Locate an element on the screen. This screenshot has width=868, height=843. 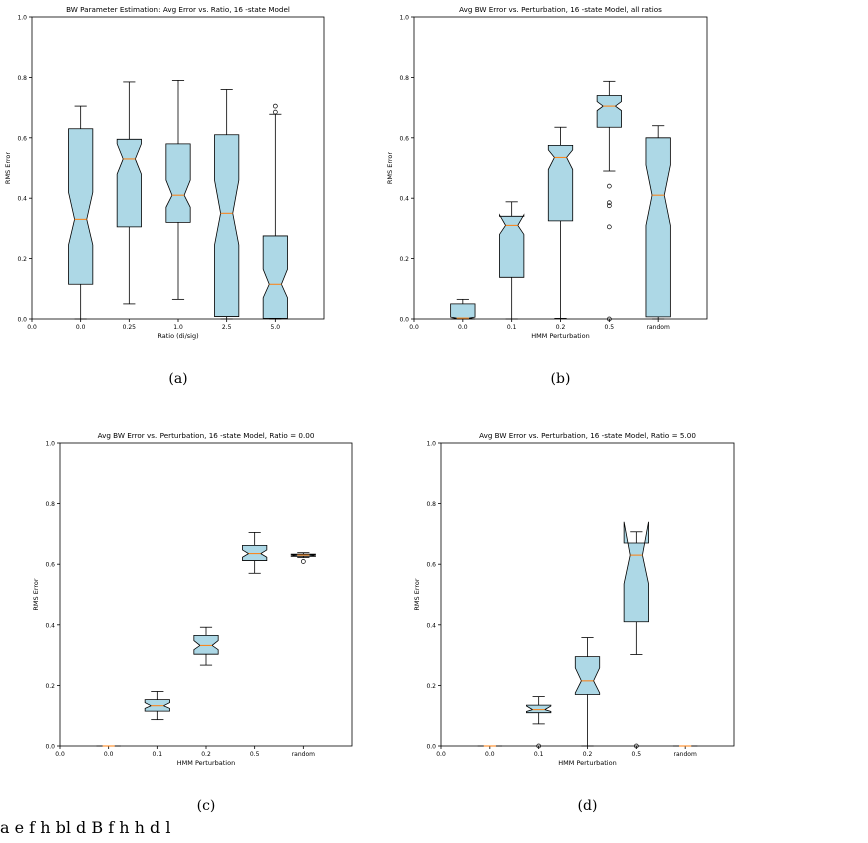
box-0.25 is located at coordinates (129, 193).